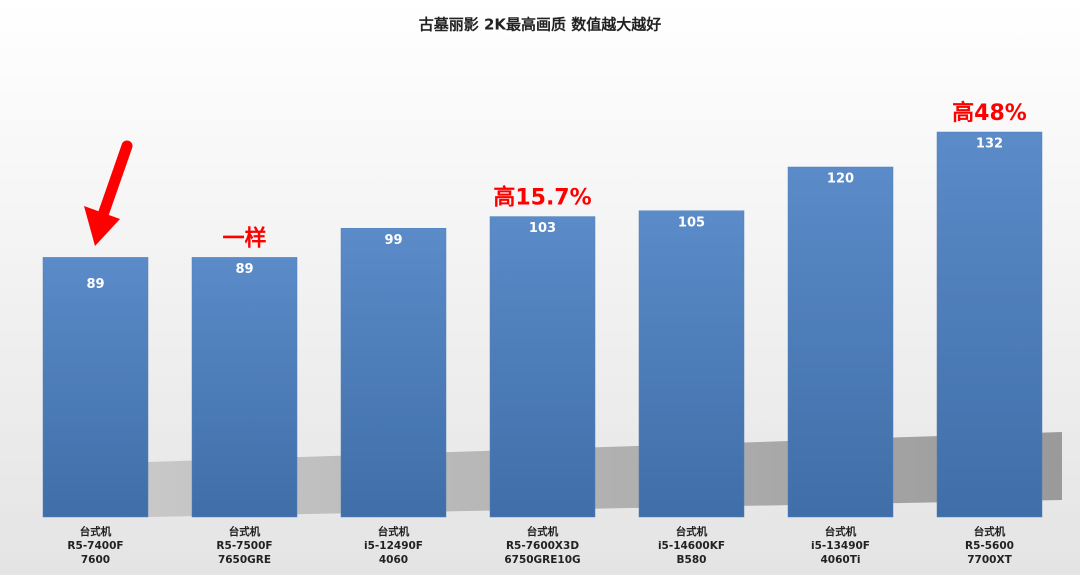 Image resolution: width=1080 pixels, height=575 pixels. What do you see at coordinates (542, 198) in the screenshot?
I see `annotation: 高15.7%` at bounding box center [542, 198].